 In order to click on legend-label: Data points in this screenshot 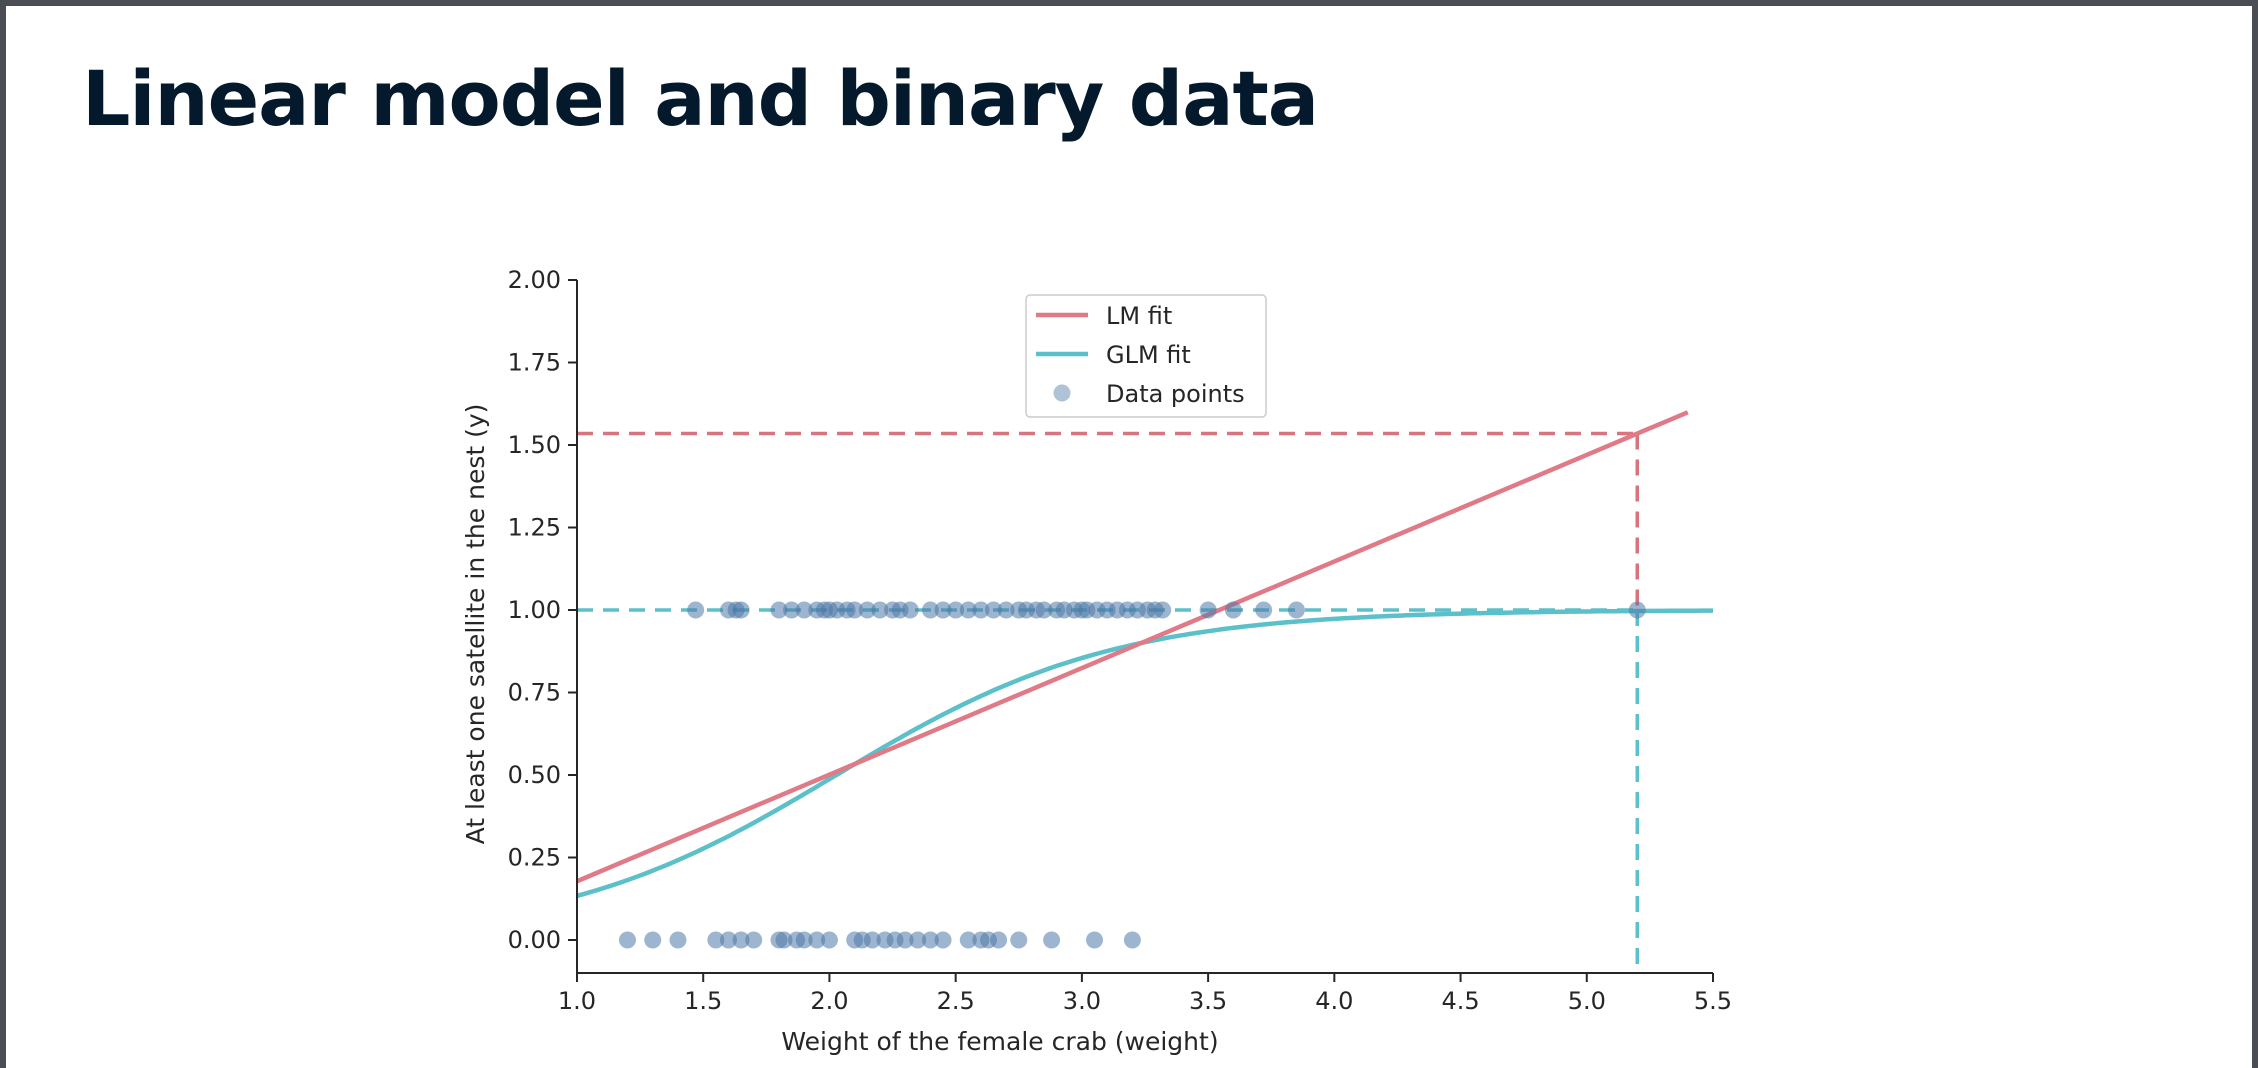, I will do `click(1175, 394)`.